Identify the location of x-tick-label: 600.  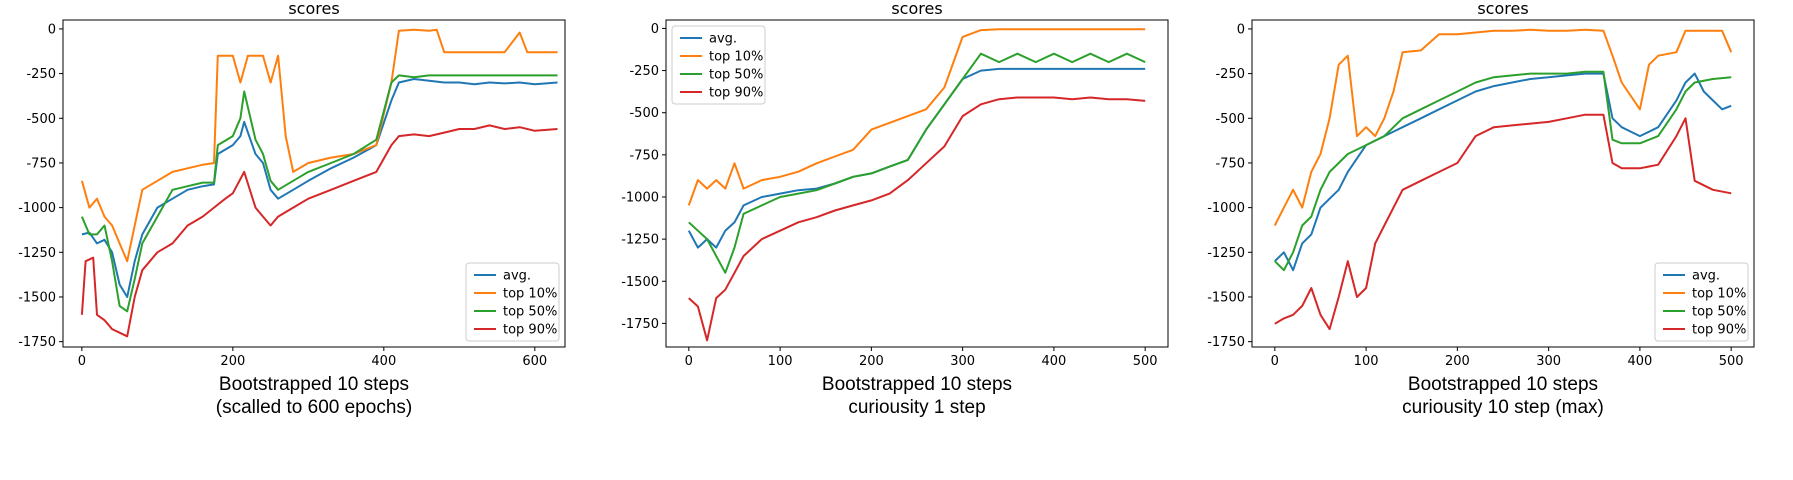
(534, 361).